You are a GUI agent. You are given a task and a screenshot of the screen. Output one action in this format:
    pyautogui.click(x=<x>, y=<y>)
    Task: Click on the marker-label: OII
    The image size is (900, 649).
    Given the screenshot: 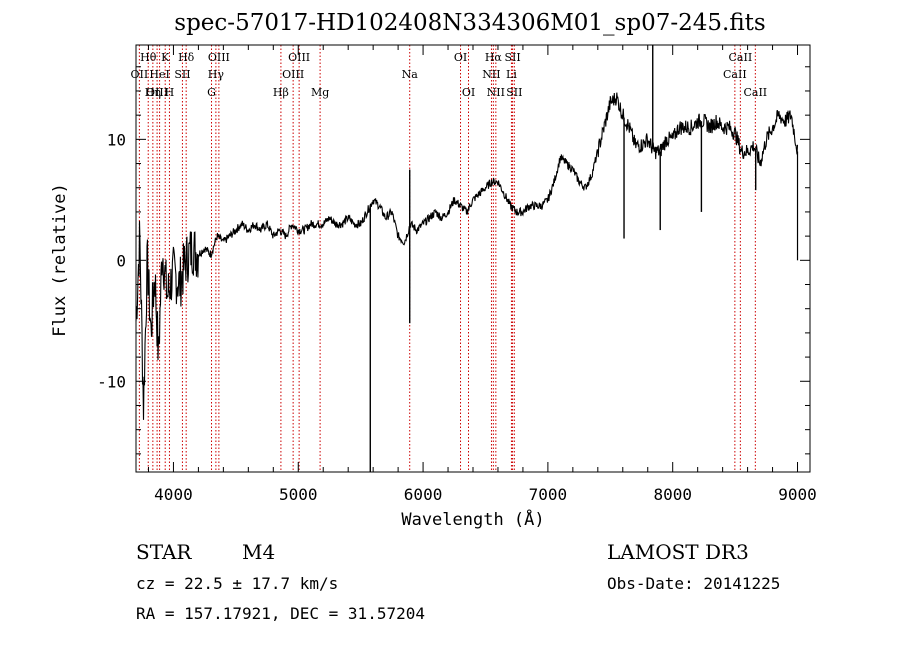 What is the action you would take?
    pyautogui.click(x=140, y=74)
    